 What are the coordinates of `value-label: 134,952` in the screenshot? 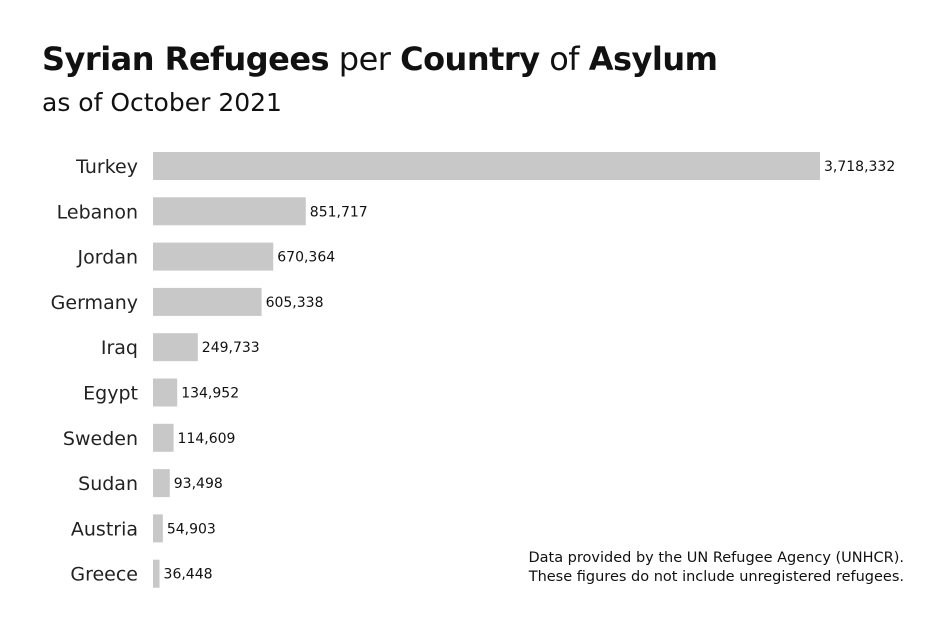 It's located at (210, 394).